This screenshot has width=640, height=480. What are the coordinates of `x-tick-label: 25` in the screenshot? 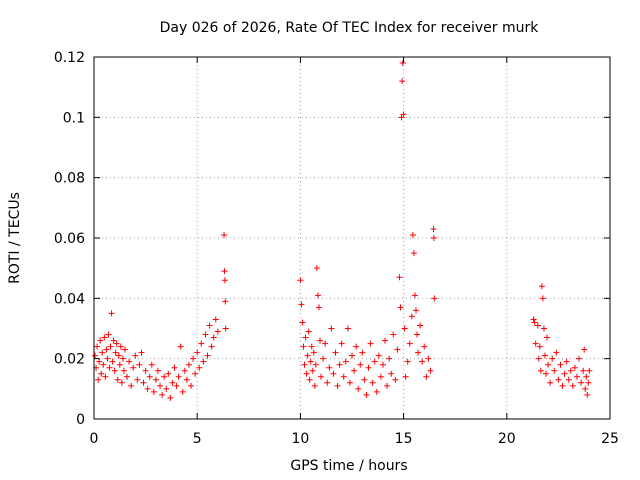 It's located at (610, 439).